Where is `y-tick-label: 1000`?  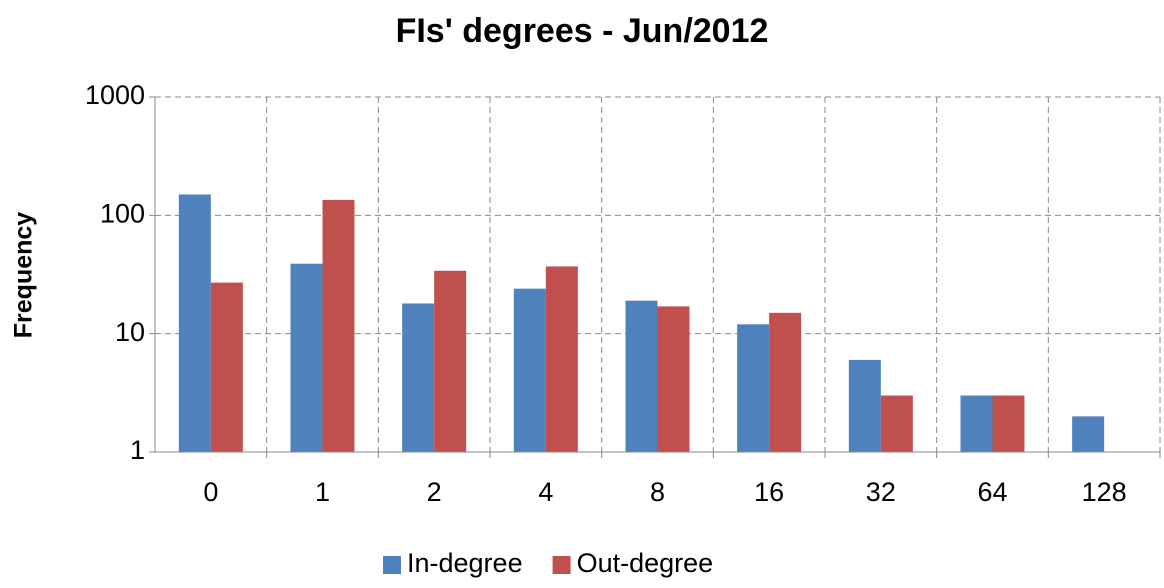
y-tick-label: 1000 is located at coordinates (115, 95).